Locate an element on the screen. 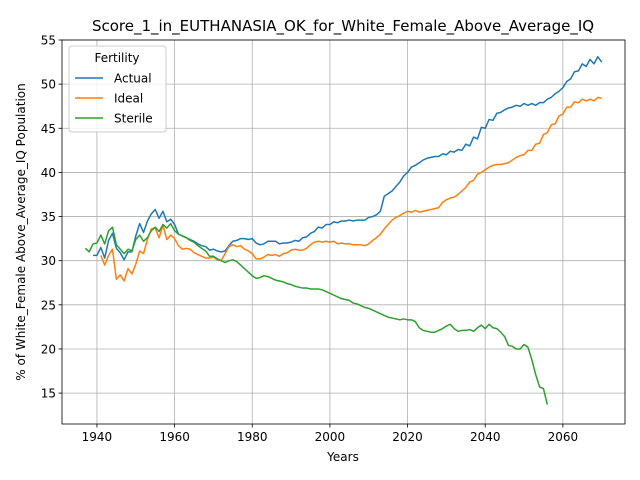 This screenshot has width=640, height=480. y-tick-label: 45 is located at coordinates (48, 129).